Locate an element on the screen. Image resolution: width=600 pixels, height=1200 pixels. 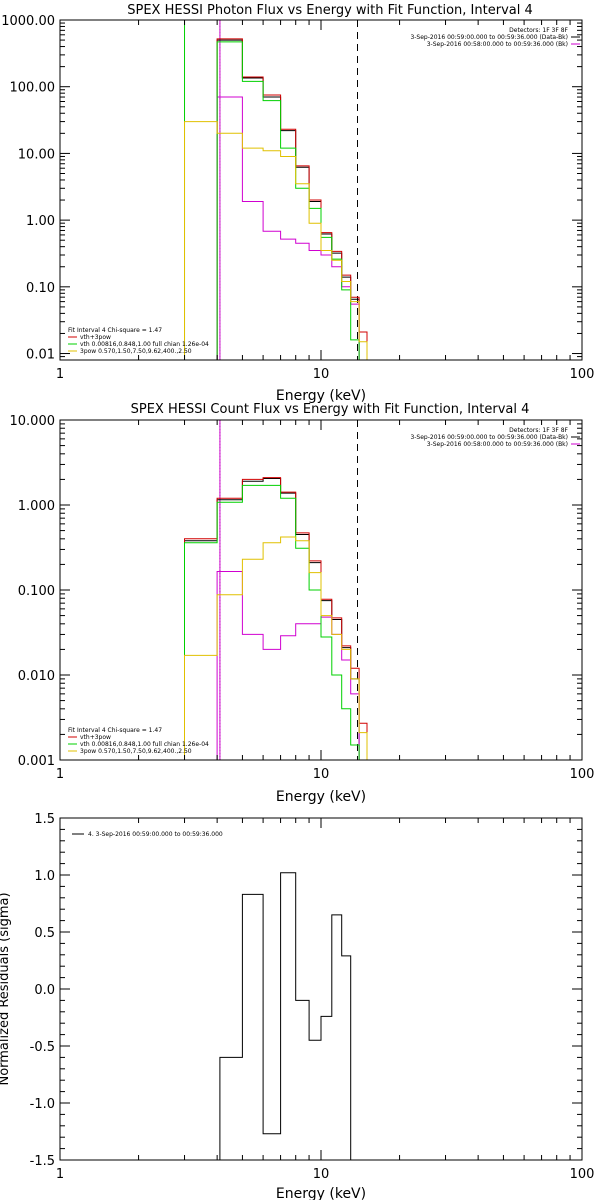
residuals-y-tick-label: 1.5 is located at coordinates (44, 819).